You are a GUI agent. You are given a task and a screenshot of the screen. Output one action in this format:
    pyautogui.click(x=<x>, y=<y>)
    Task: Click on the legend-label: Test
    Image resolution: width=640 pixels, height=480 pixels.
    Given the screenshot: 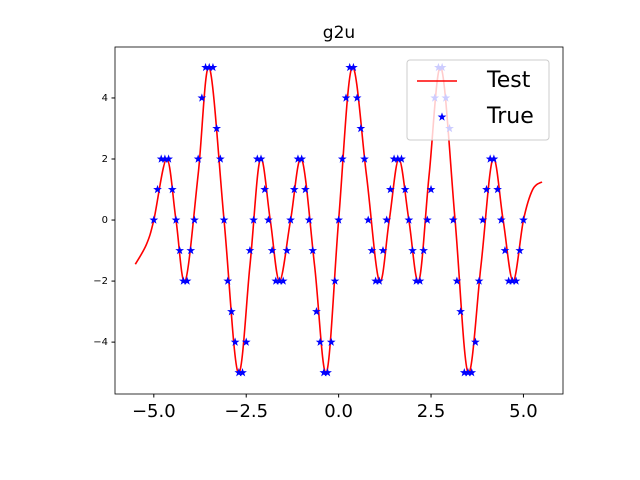 What is the action you would take?
    pyautogui.click(x=508, y=80)
    